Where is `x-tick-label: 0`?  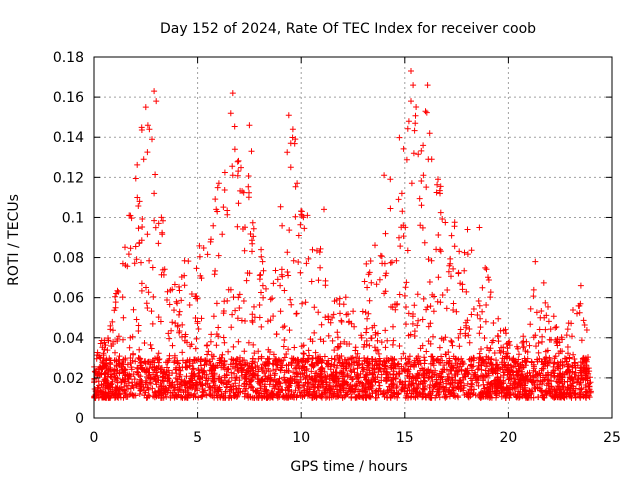
x-tick-label: 0 is located at coordinates (94, 438).